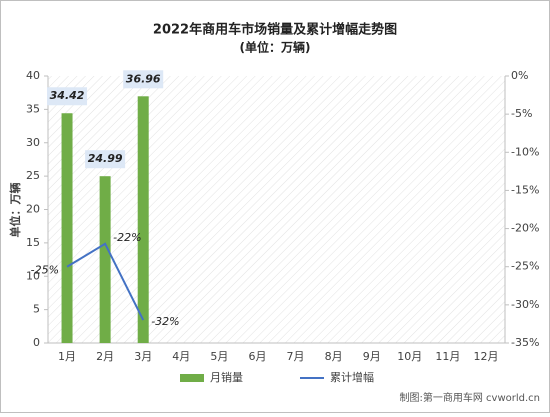 This screenshot has height=417, width=550. What do you see at coordinates (15, 210) in the screenshot?
I see `y-axis-label: 单位：万辆` at bounding box center [15, 210].